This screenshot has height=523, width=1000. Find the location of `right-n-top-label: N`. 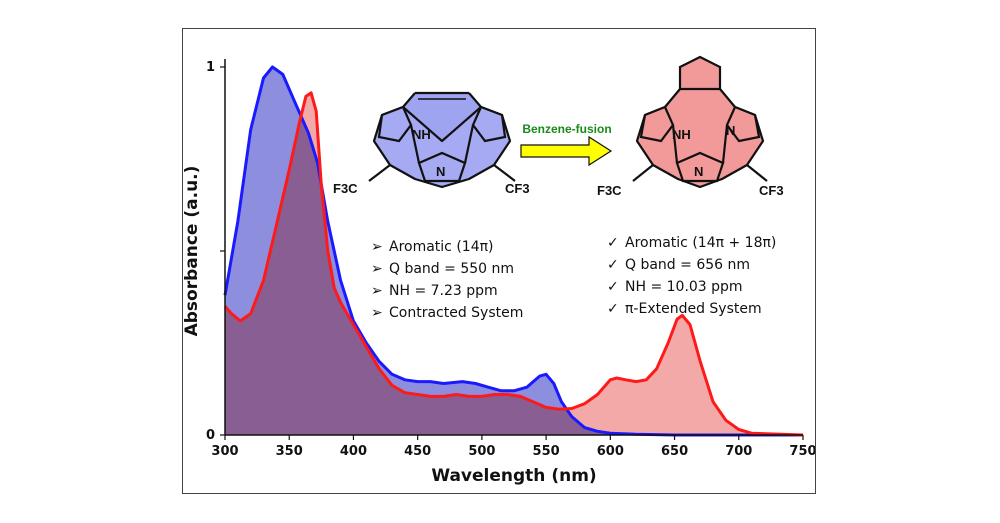

right-n-top-label: N is located at coordinates (730, 130).